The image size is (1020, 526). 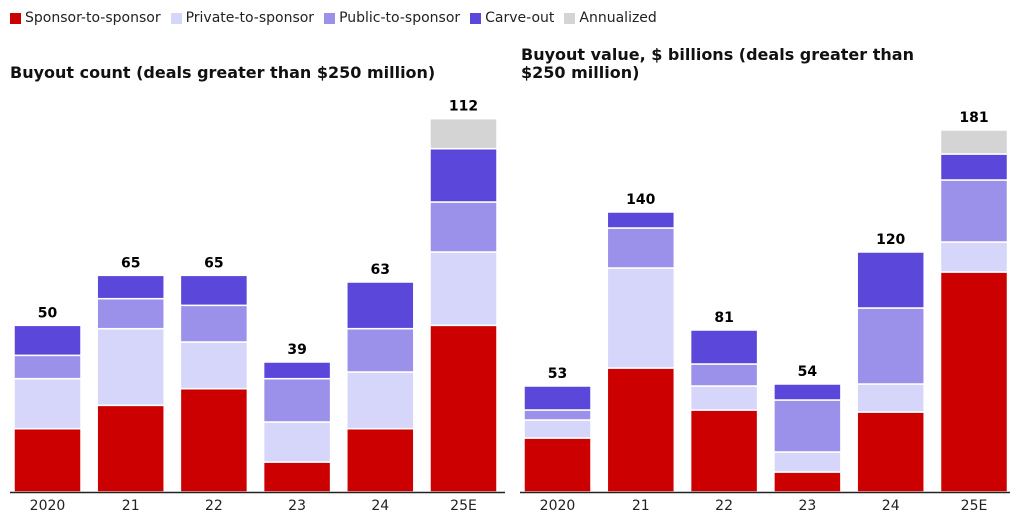 I want to click on legend-item: Private-to-sponsor, so click(x=242, y=18).